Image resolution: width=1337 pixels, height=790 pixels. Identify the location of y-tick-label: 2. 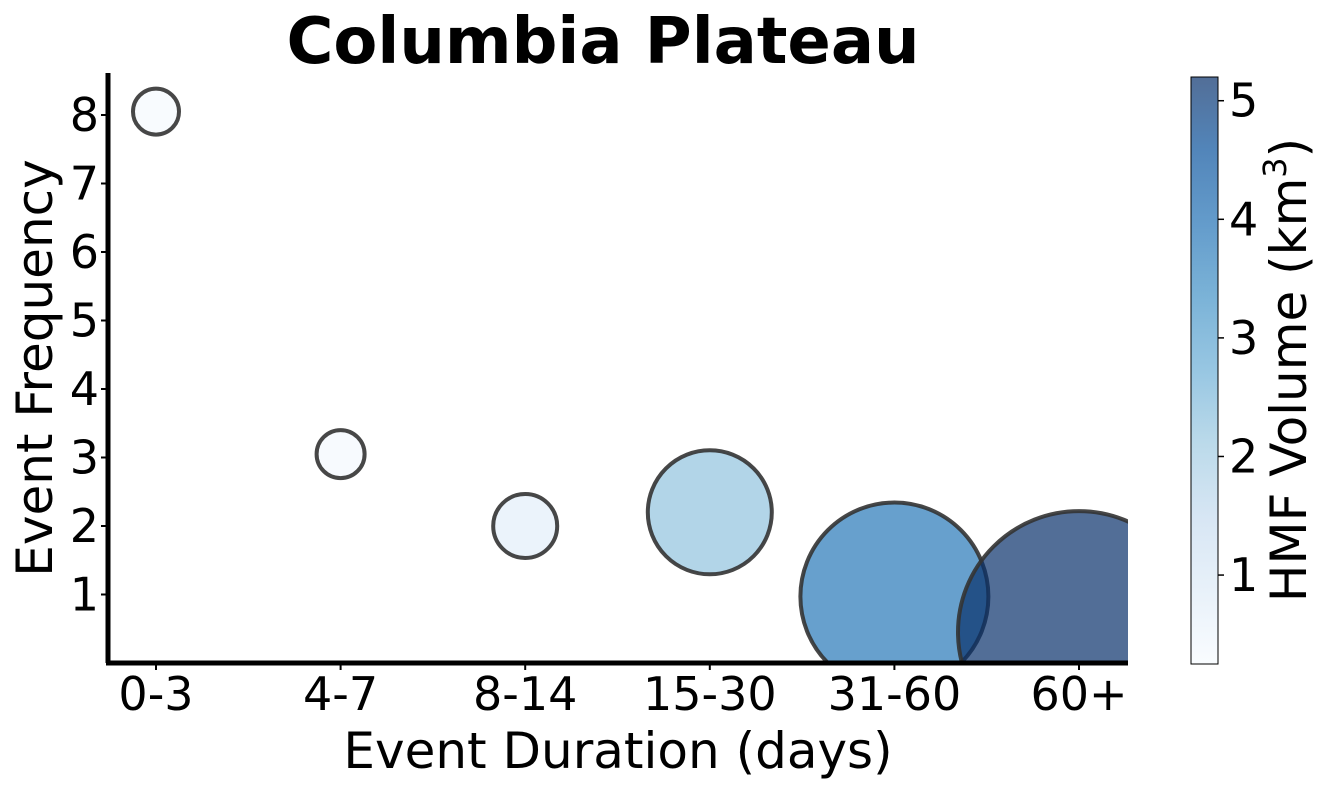
(84, 526).